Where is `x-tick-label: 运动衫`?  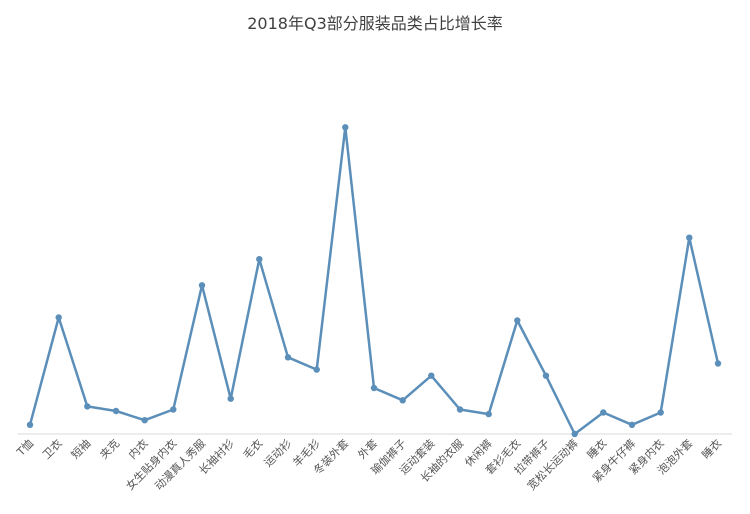
x-tick-label: 运动衫 is located at coordinates (278, 453).